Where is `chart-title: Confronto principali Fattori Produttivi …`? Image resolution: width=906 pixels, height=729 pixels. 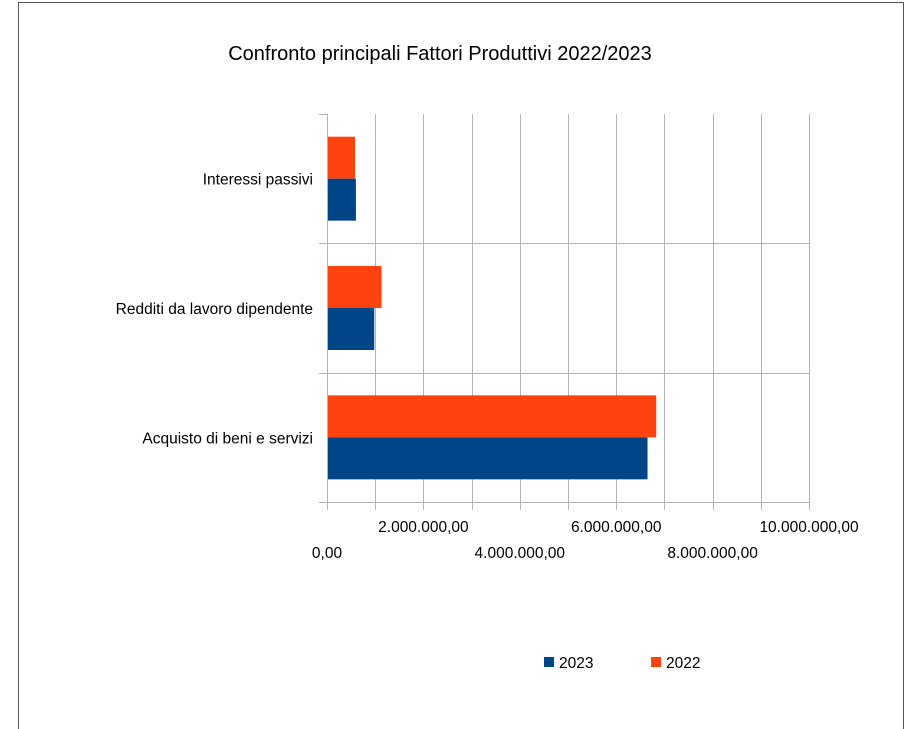
chart-title: Confronto principali Fattori Produttivi … is located at coordinates (440, 54).